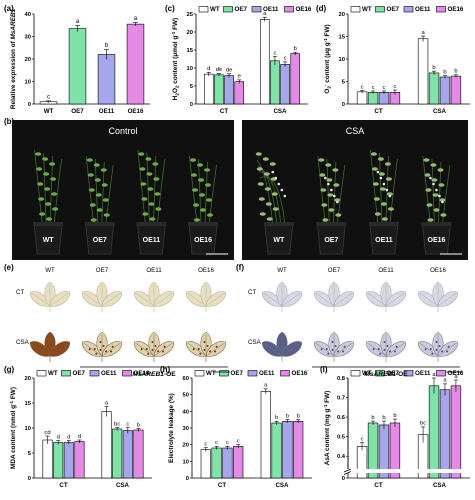 Image resolution: width=475 pixels, height=500 pixels. Describe the element at coordinates (142, 373) in the screenshot. I see `legend-label: OE16` at that location.